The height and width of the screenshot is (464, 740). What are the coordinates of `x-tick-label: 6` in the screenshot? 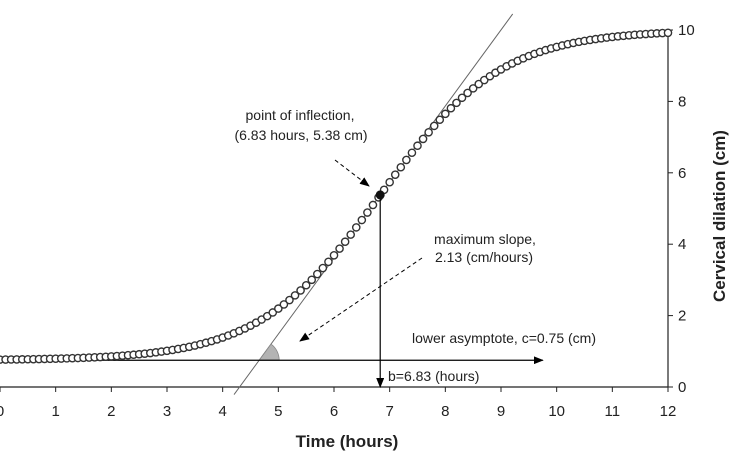 It's located at (334, 411).